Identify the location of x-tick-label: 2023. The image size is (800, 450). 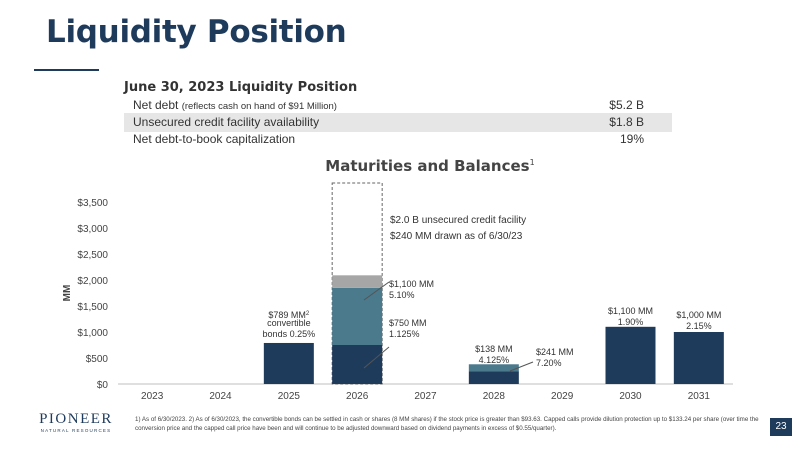
(152, 396).